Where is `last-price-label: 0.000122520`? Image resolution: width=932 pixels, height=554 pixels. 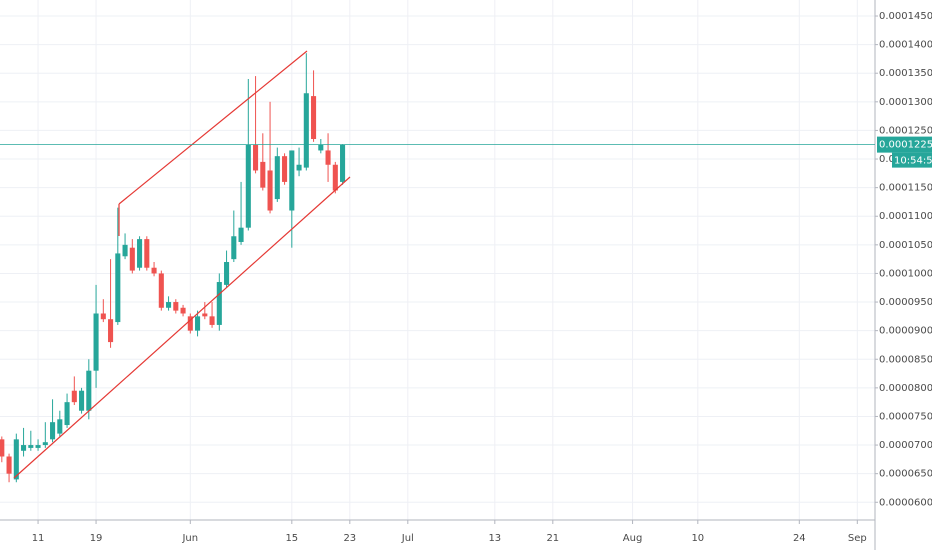
last-price-label: 0.000122520 is located at coordinates (905, 145).